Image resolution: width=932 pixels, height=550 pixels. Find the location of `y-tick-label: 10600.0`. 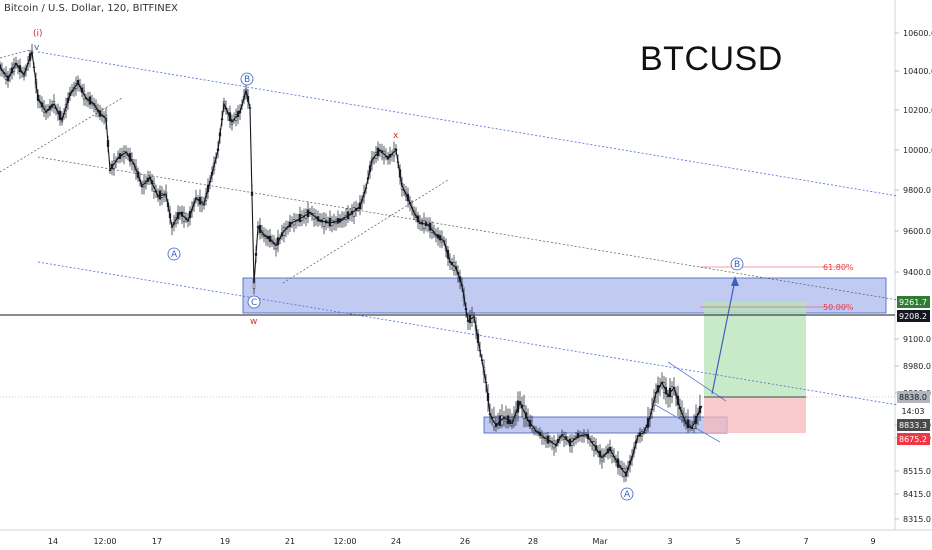

y-tick-label: 10600.0 is located at coordinates (917, 33).